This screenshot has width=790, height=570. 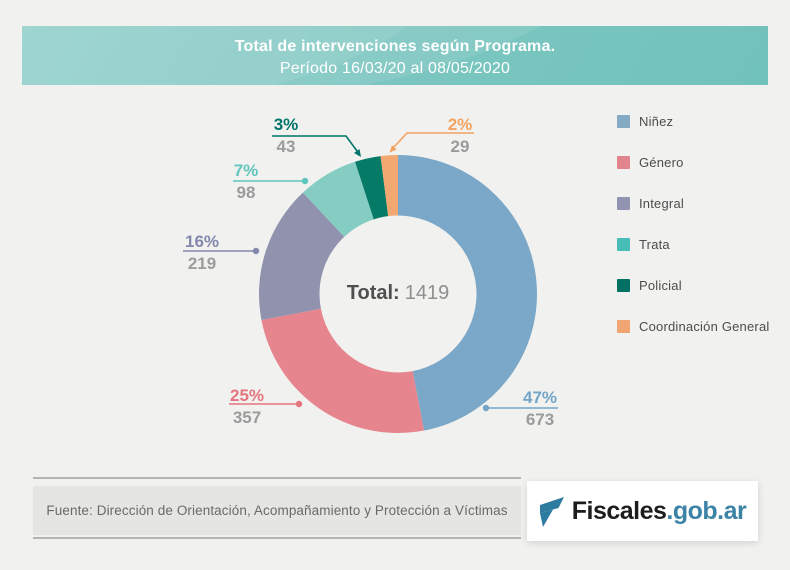 What do you see at coordinates (460, 146) in the screenshot?
I see `value-label: 29` at bounding box center [460, 146].